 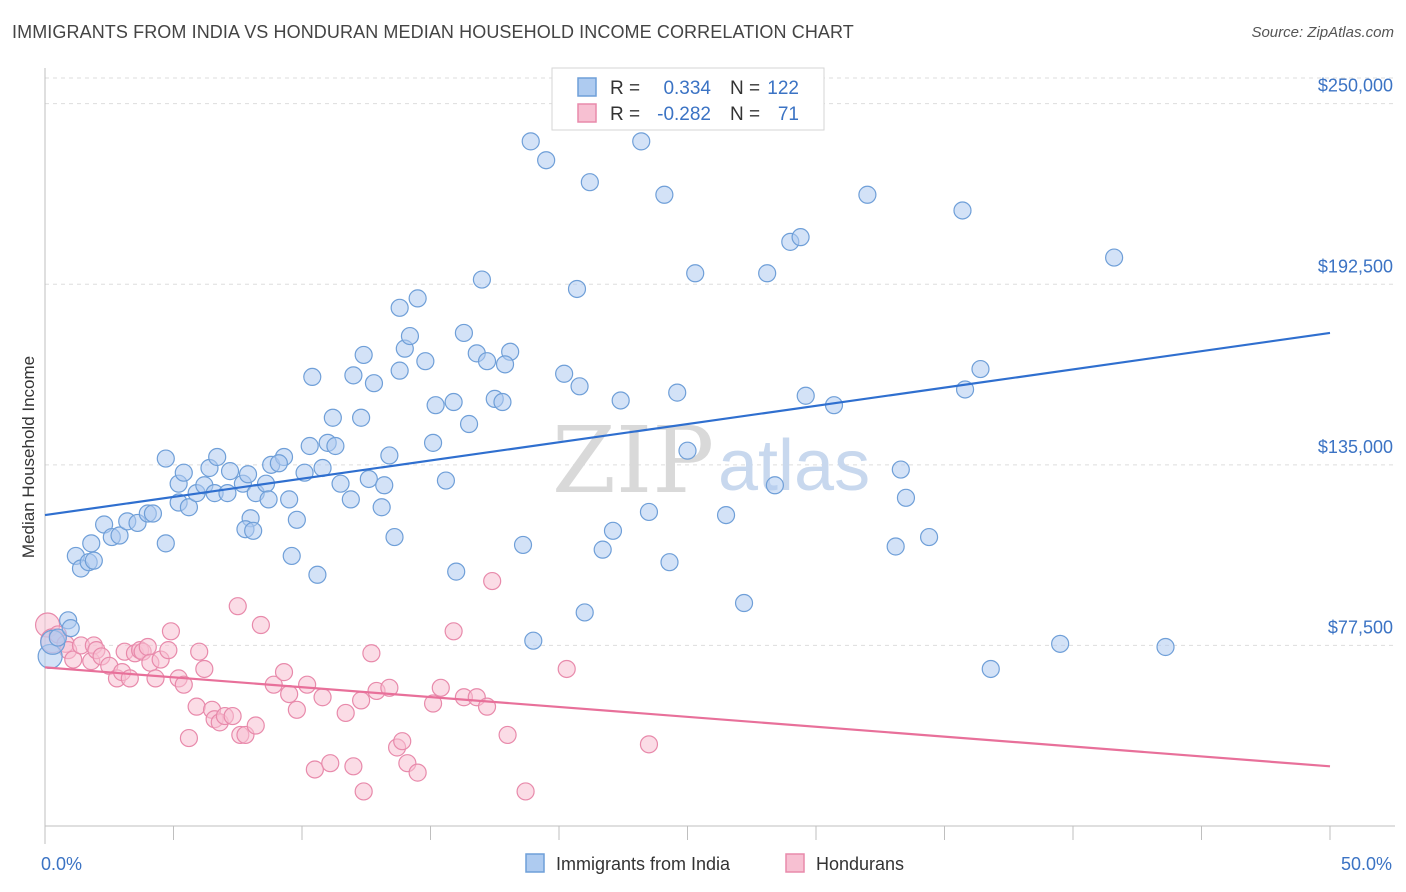 What do you see at coordinates (346, 686) in the screenshot?
I see `hondurans-points` at bounding box center [346, 686].